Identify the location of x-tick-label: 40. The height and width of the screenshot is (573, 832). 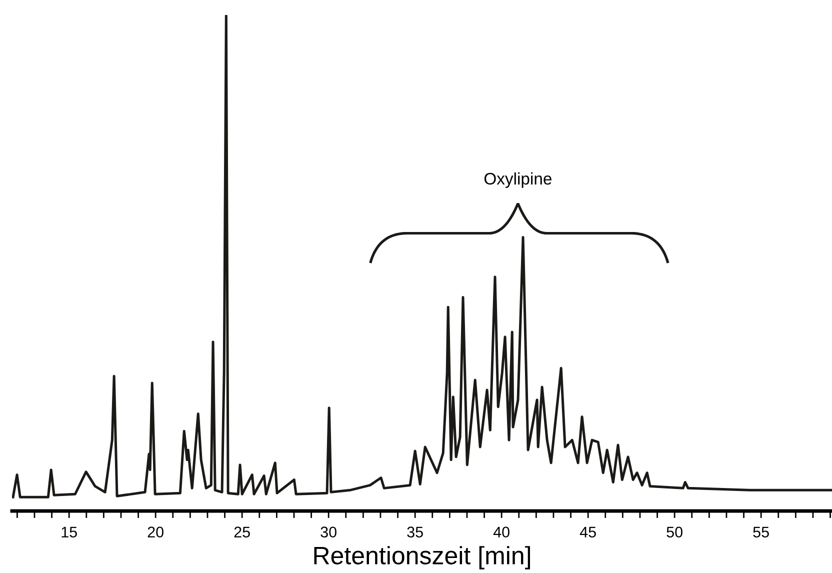
(501, 532).